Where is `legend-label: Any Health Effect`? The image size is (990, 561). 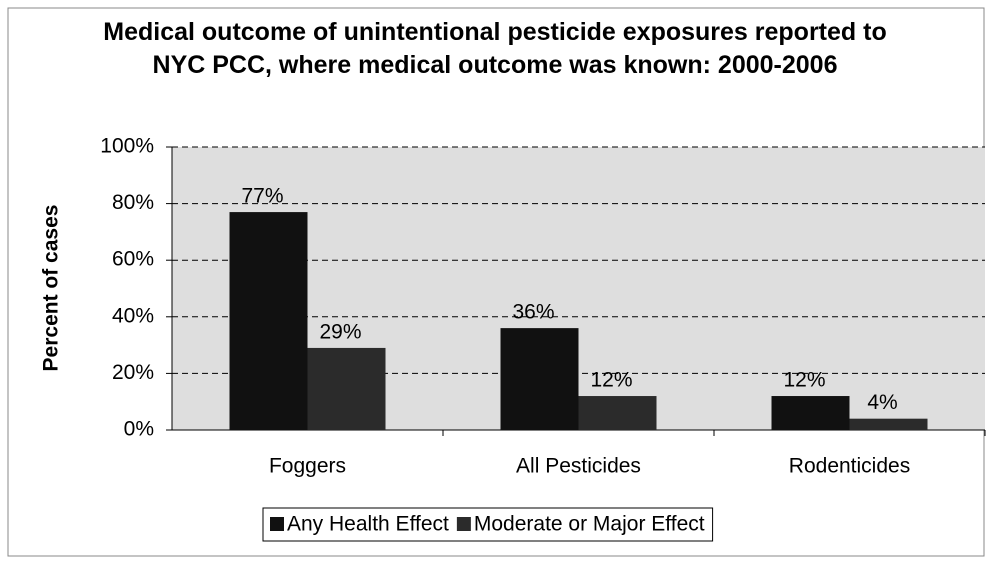 legend-label: Any Health Effect is located at coordinates (368, 524).